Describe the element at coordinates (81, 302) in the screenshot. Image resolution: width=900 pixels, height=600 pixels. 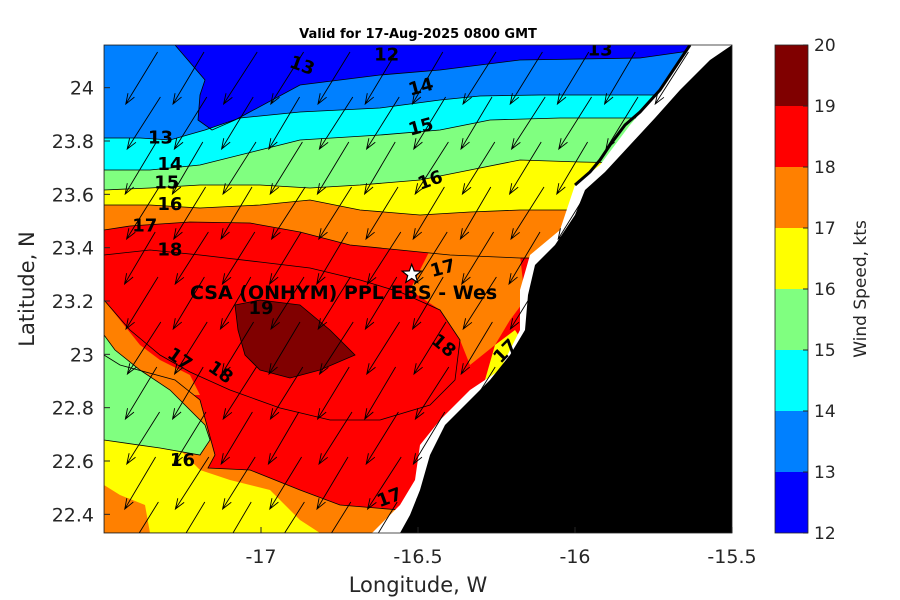
I see `y-axis-ticks: 22.4 22.6 22.8 23 23.2 23.4 23.6 23.8 24` at that location.